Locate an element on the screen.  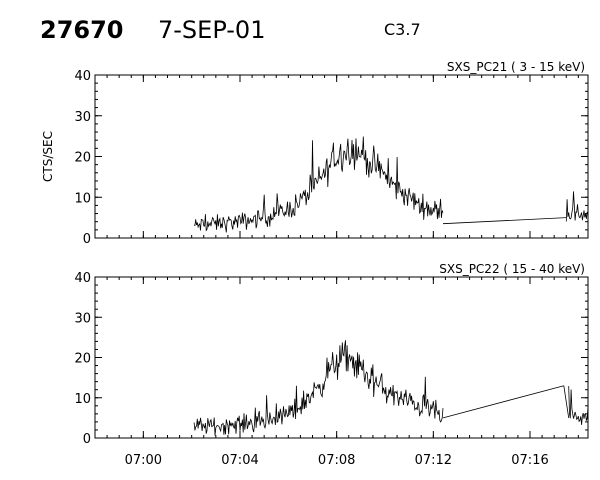
flare-class: C3.7 is located at coordinates (402, 29).